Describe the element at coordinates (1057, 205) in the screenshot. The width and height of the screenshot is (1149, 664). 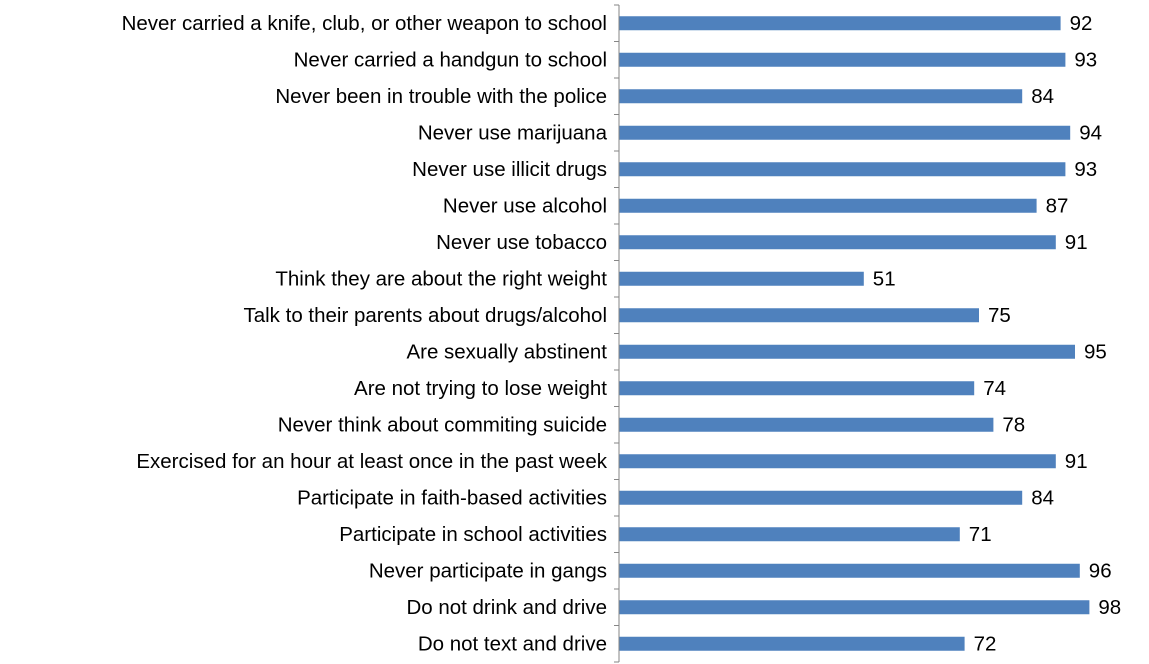
I see `value-label-never-use-alcohol: 87` at that location.